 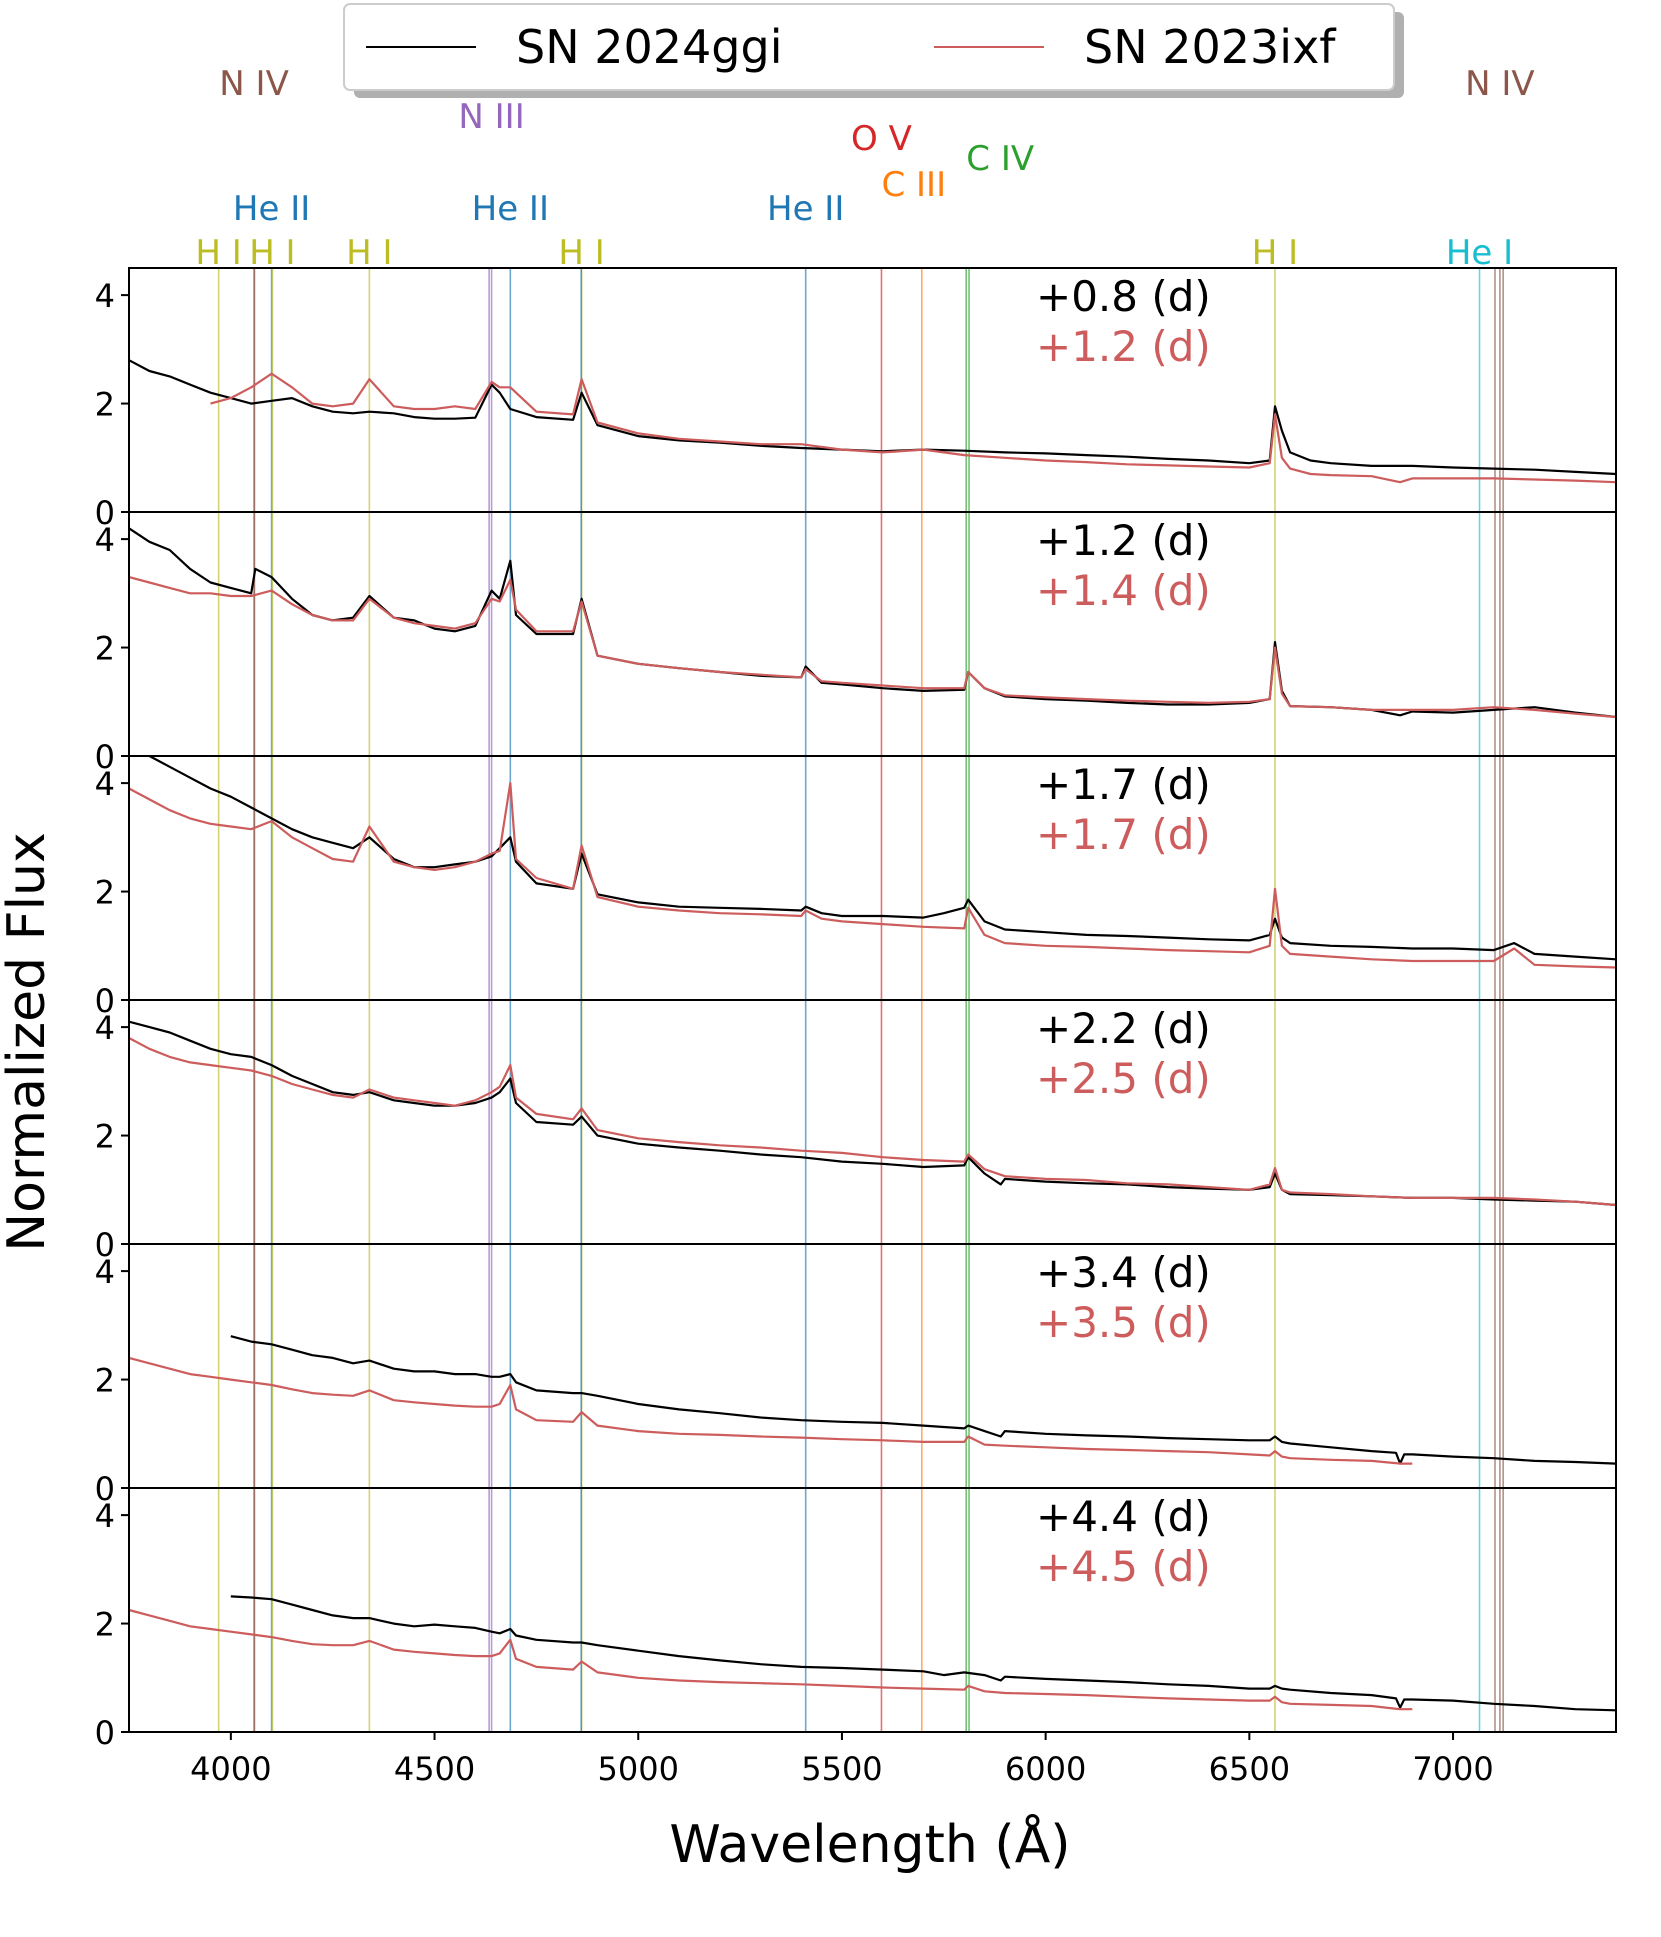 I want to click on panel-0-frame, so click(x=872, y=390).